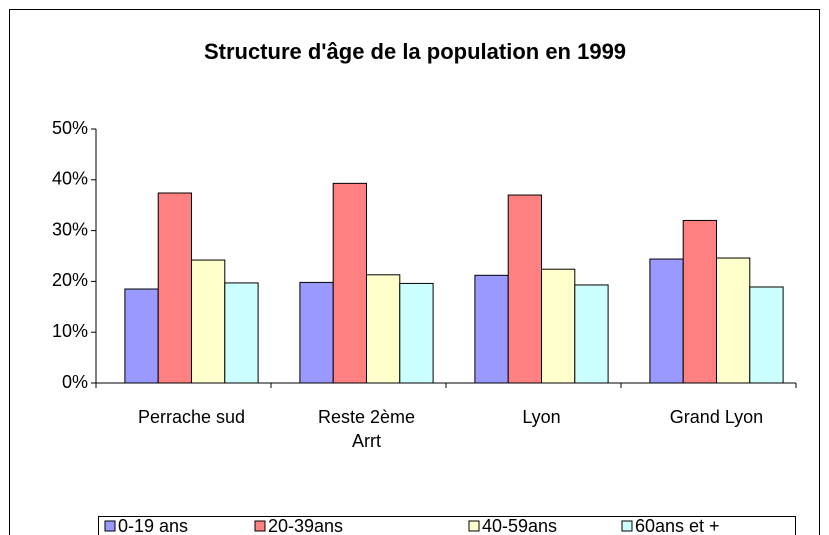 The height and width of the screenshot is (535, 829). I want to click on y-tick-label: 40%, so click(70, 179).